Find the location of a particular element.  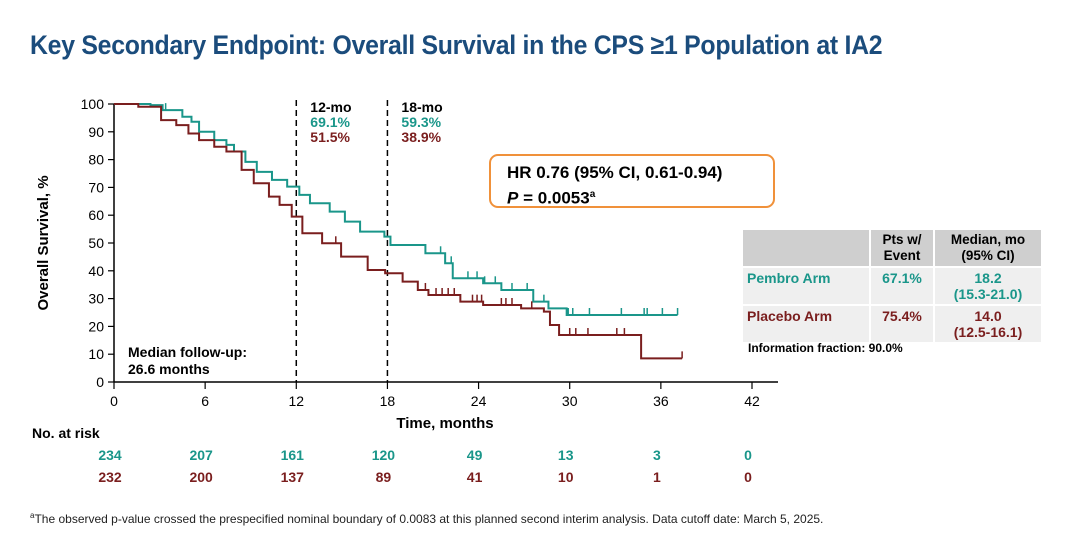

landmark-label: 12-mo is located at coordinates (330, 107).